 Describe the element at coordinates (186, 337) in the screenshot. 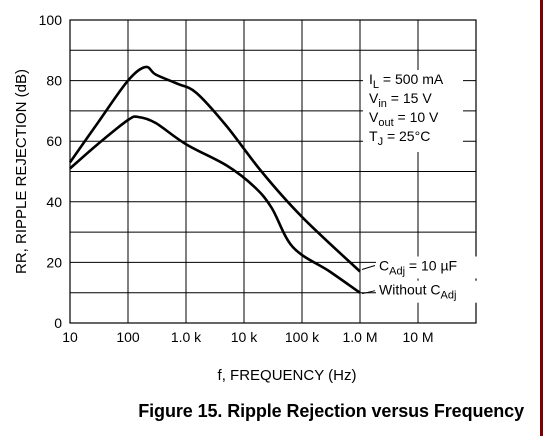

I see `x-tick-label: 1.0 k` at that location.